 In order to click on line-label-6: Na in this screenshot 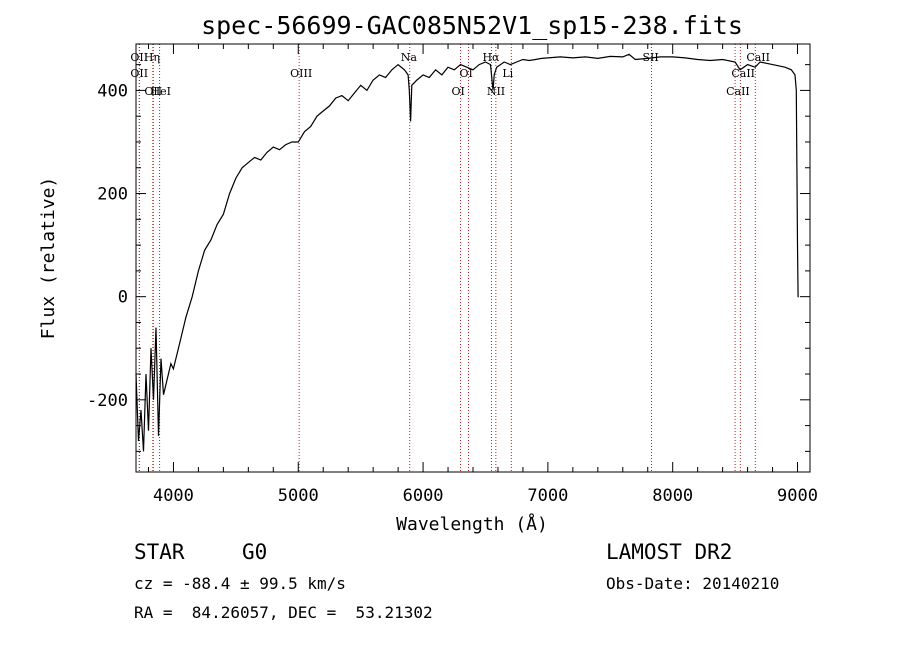, I will do `click(409, 57)`.